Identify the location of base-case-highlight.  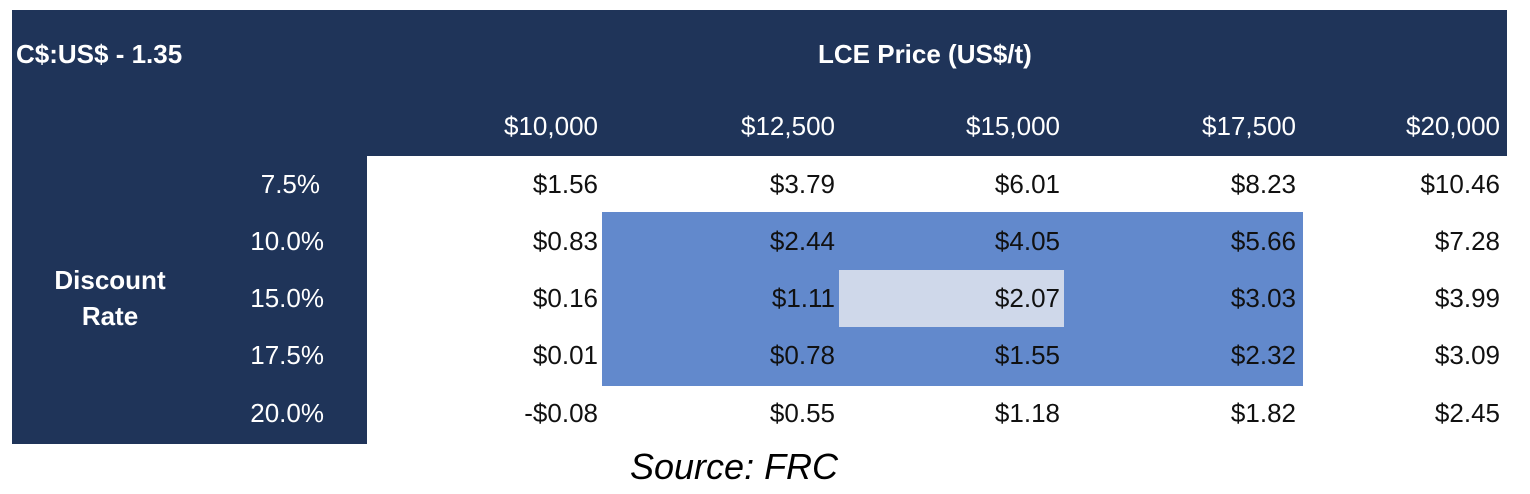
(951, 298).